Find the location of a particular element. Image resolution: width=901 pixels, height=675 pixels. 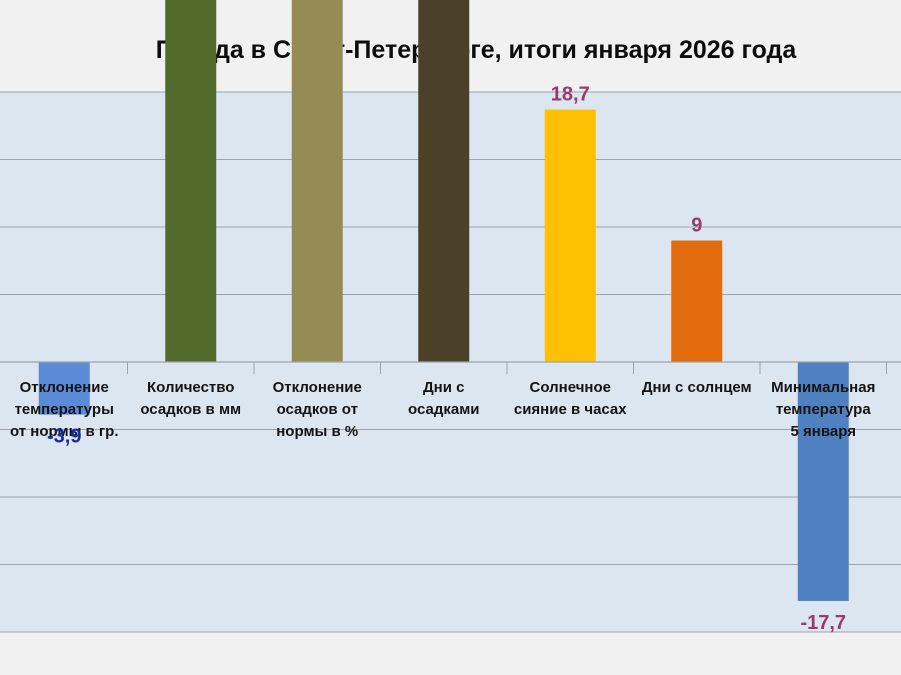

data-label: 18,7 is located at coordinates (570, 95).